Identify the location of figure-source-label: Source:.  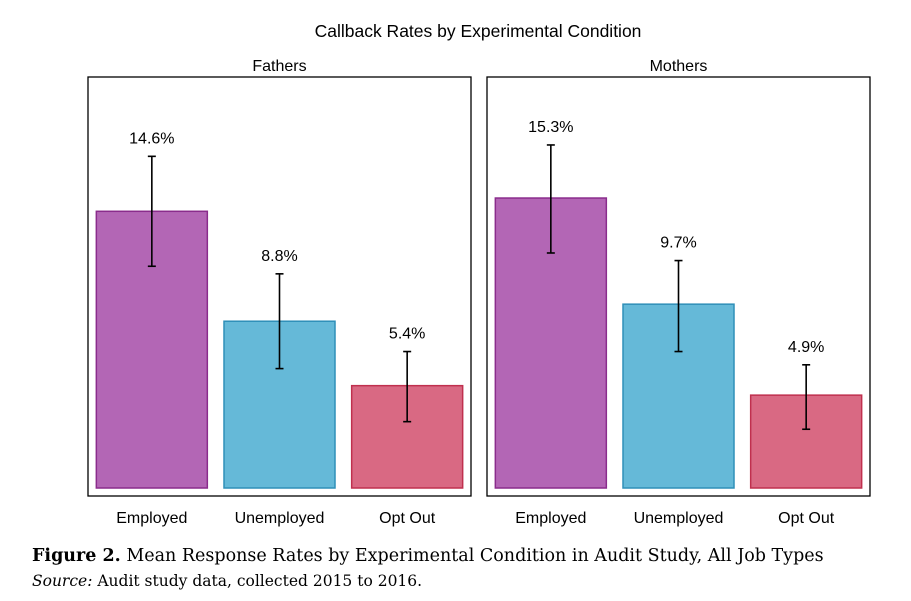
(62, 581).